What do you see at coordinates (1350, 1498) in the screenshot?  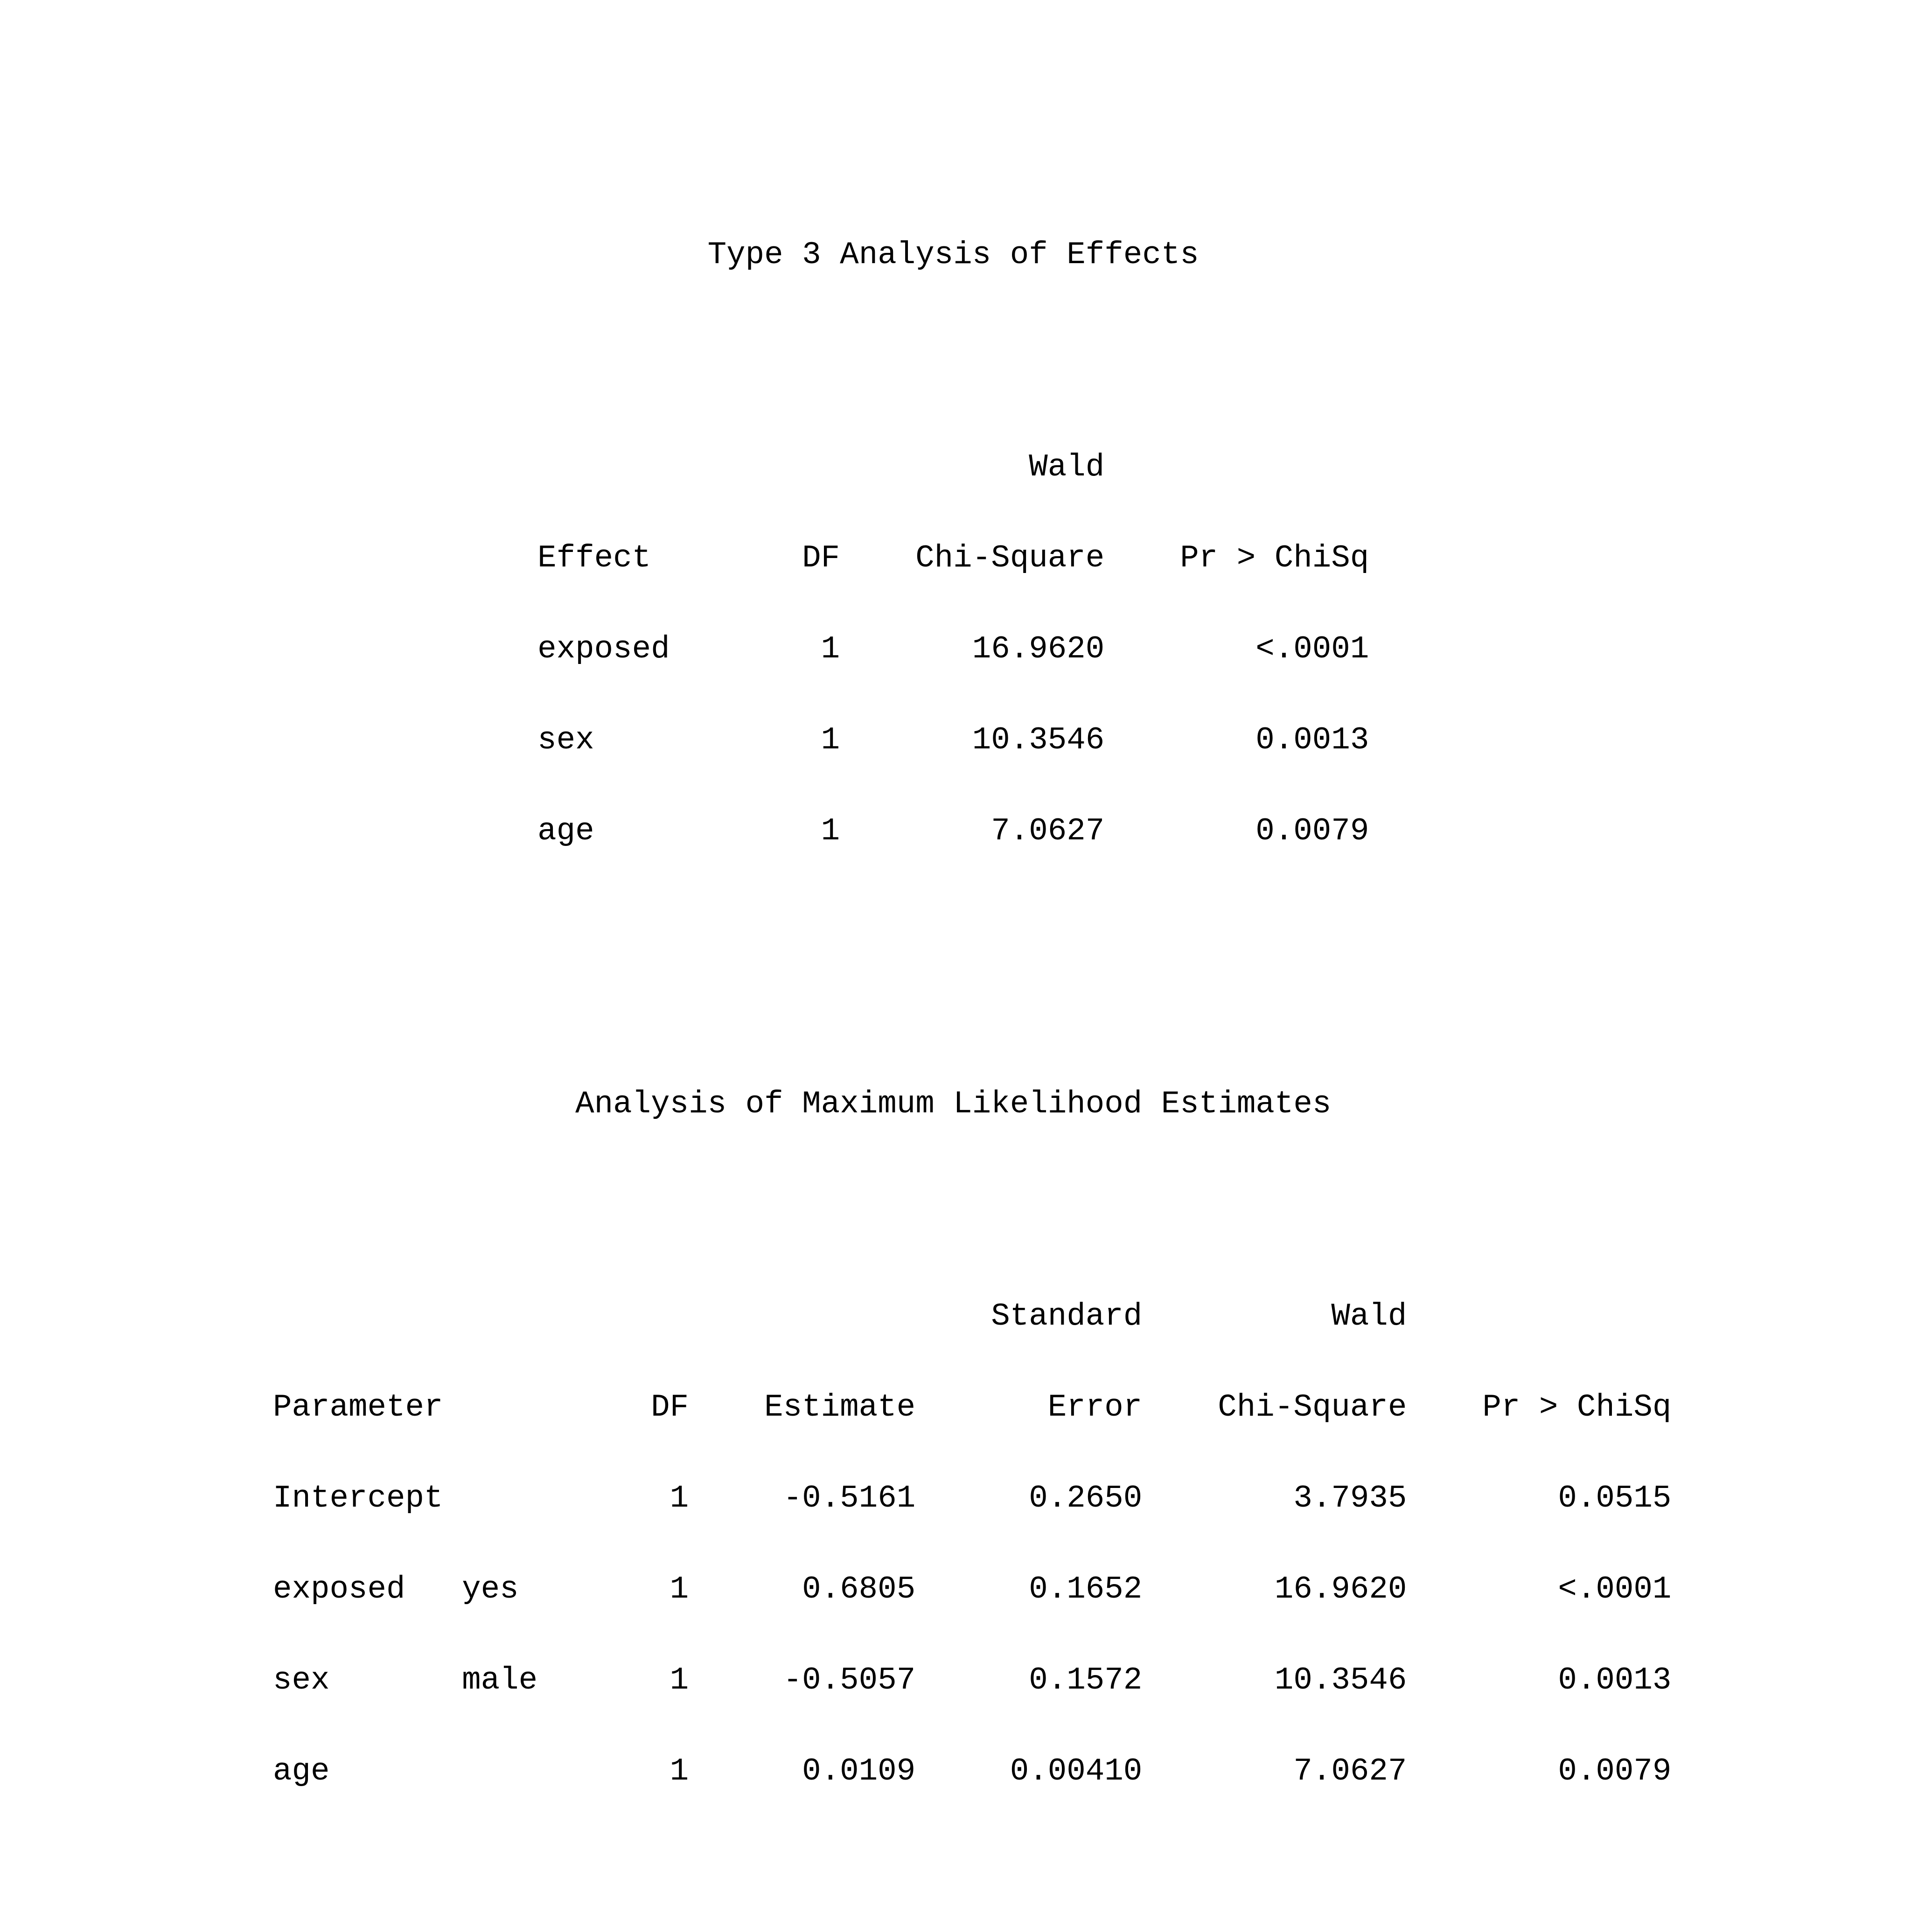 I see `cell-chisq: 3.7935` at bounding box center [1350, 1498].